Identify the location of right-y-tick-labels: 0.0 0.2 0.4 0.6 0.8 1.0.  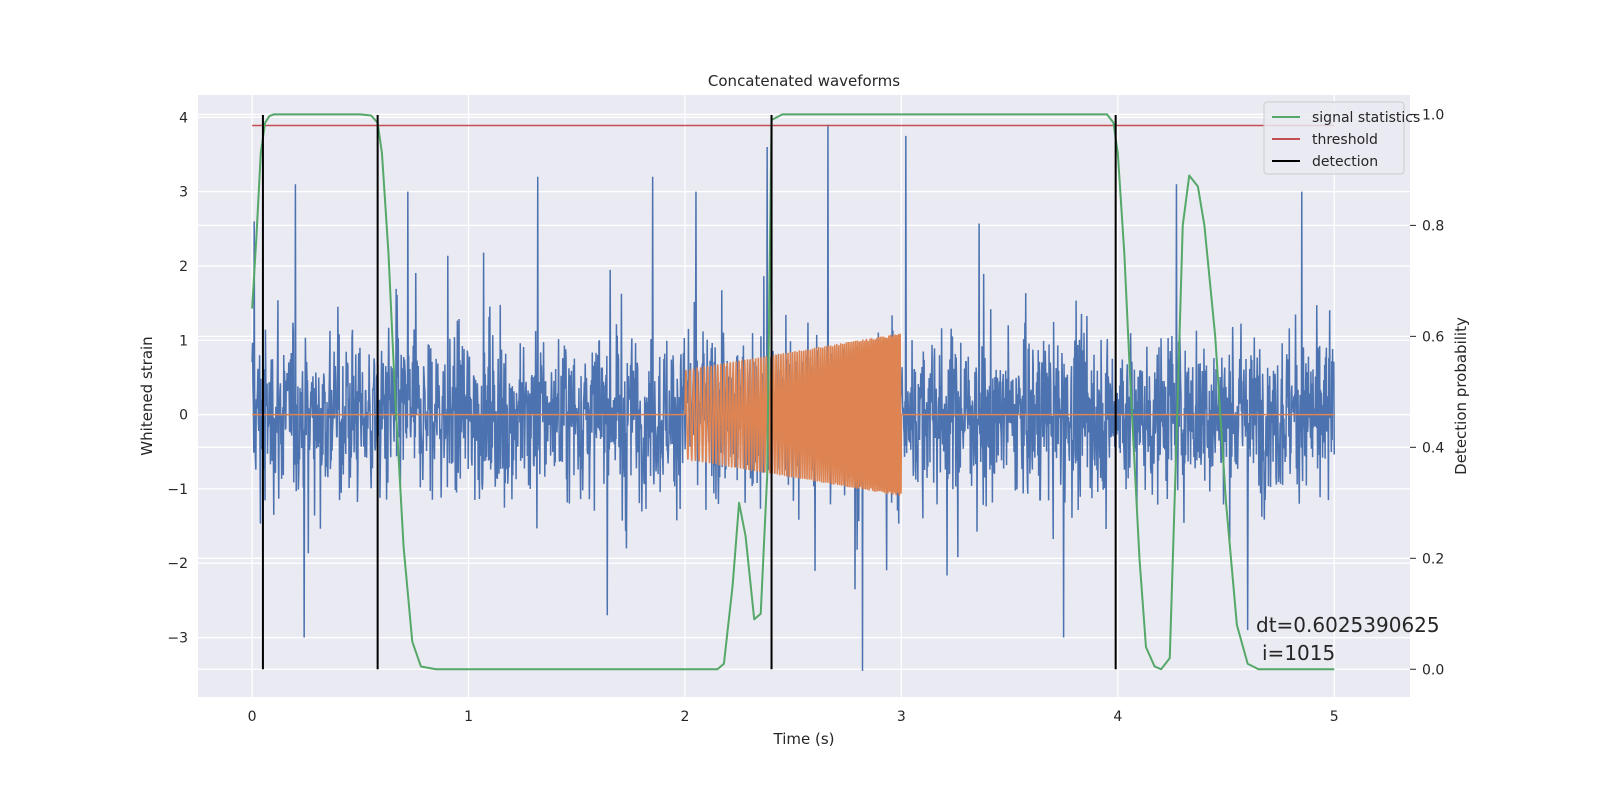
(1427, 392).